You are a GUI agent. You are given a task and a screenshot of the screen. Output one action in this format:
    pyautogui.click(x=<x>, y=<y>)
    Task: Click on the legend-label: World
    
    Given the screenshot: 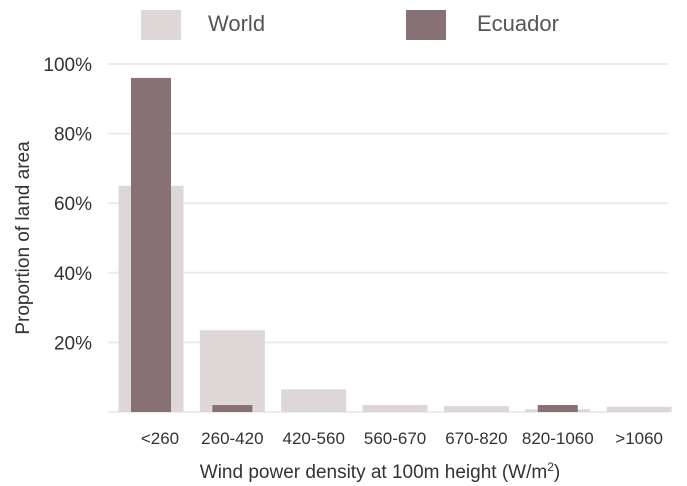 What is the action you would take?
    pyautogui.click(x=236, y=23)
    